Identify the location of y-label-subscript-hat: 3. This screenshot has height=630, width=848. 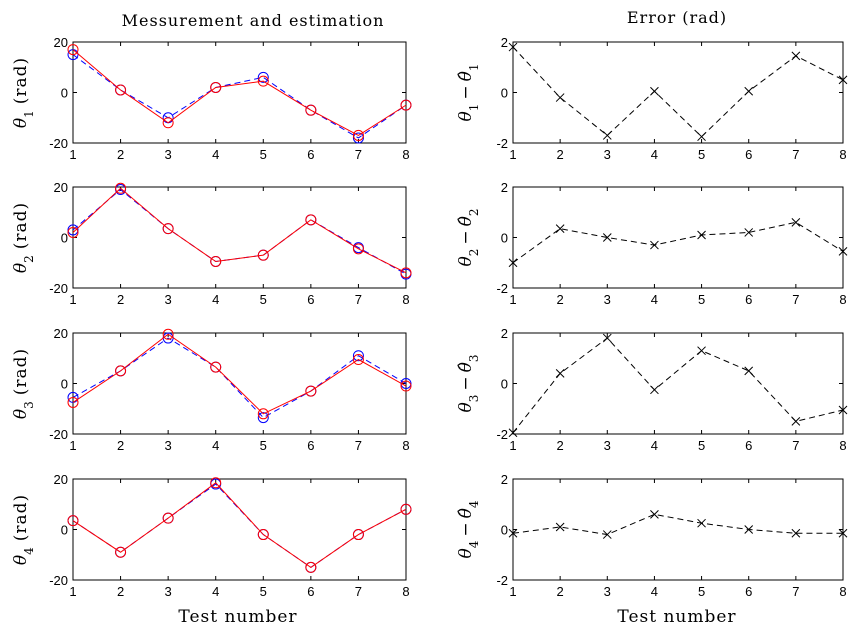
(474, 358).